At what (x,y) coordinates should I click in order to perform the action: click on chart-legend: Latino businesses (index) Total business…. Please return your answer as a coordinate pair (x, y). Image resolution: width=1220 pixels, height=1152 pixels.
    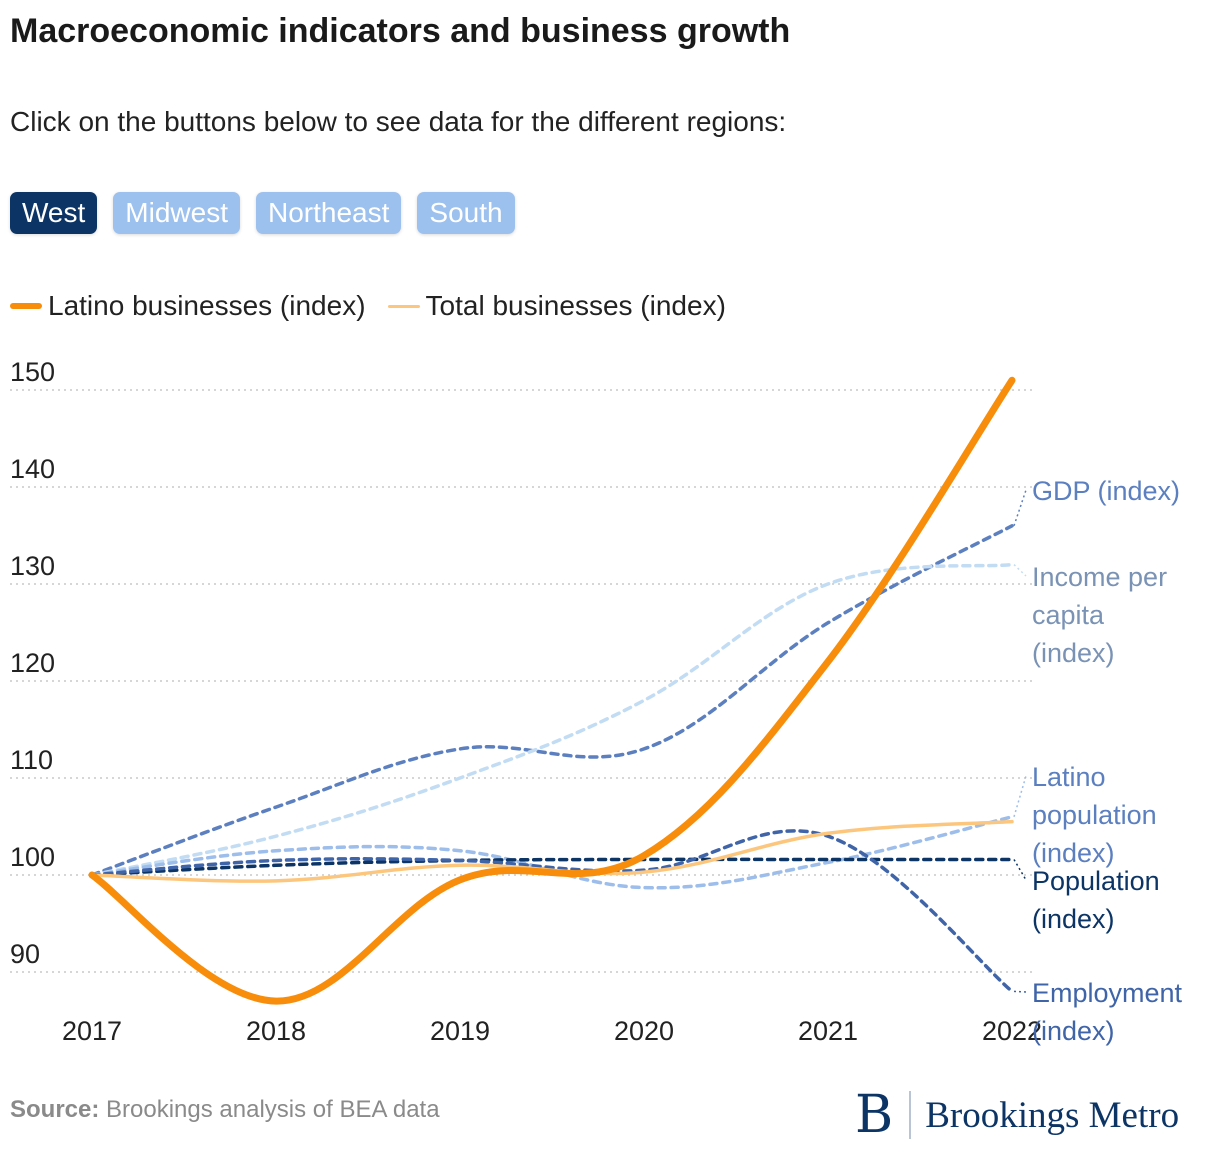
    Looking at the image, I should click on (379, 306).